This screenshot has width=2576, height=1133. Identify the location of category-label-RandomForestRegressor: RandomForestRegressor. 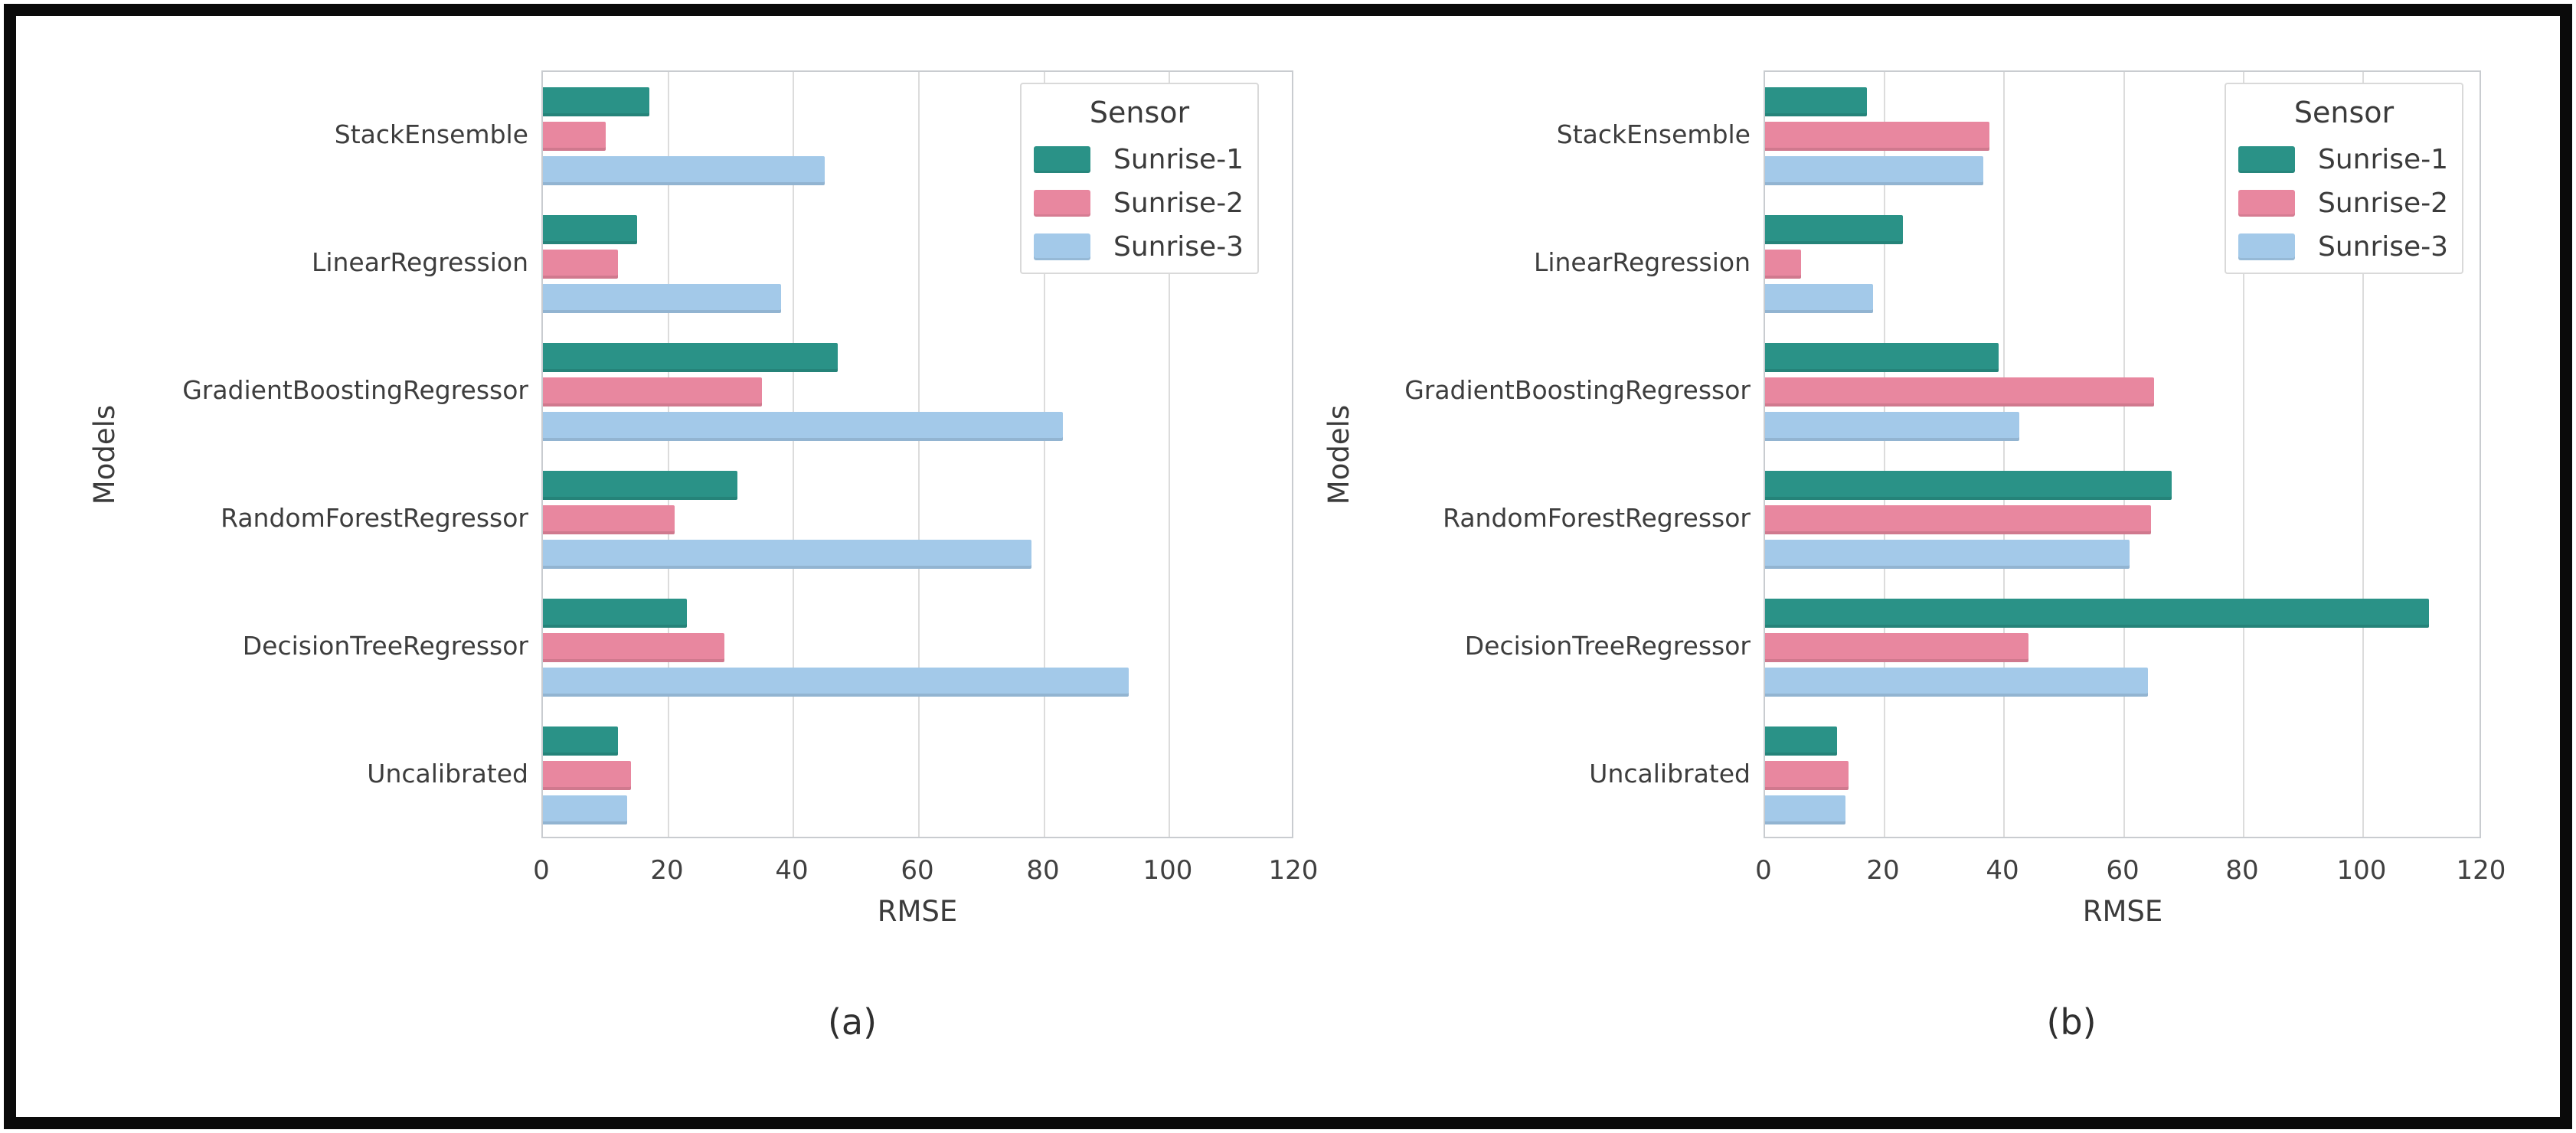
(374, 518).